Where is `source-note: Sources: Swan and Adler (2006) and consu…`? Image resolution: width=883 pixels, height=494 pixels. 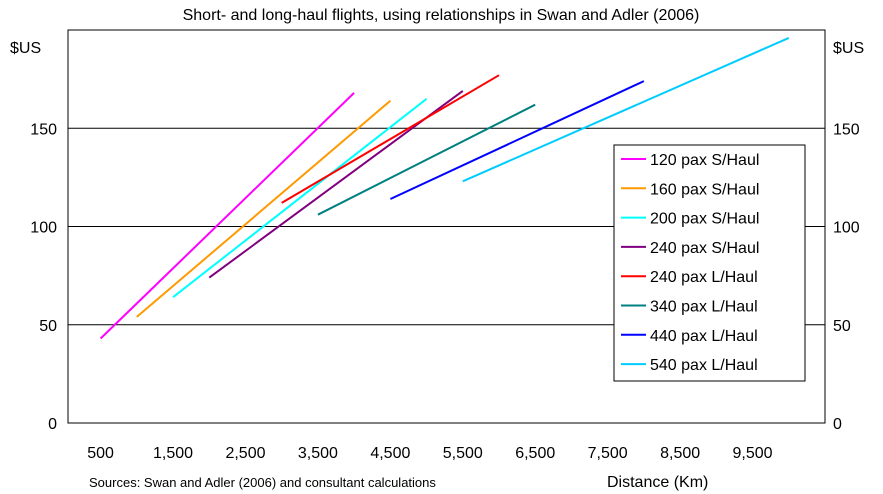
source-note: Sources: Swan and Adler (2006) and consu… is located at coordinates (262, 482).